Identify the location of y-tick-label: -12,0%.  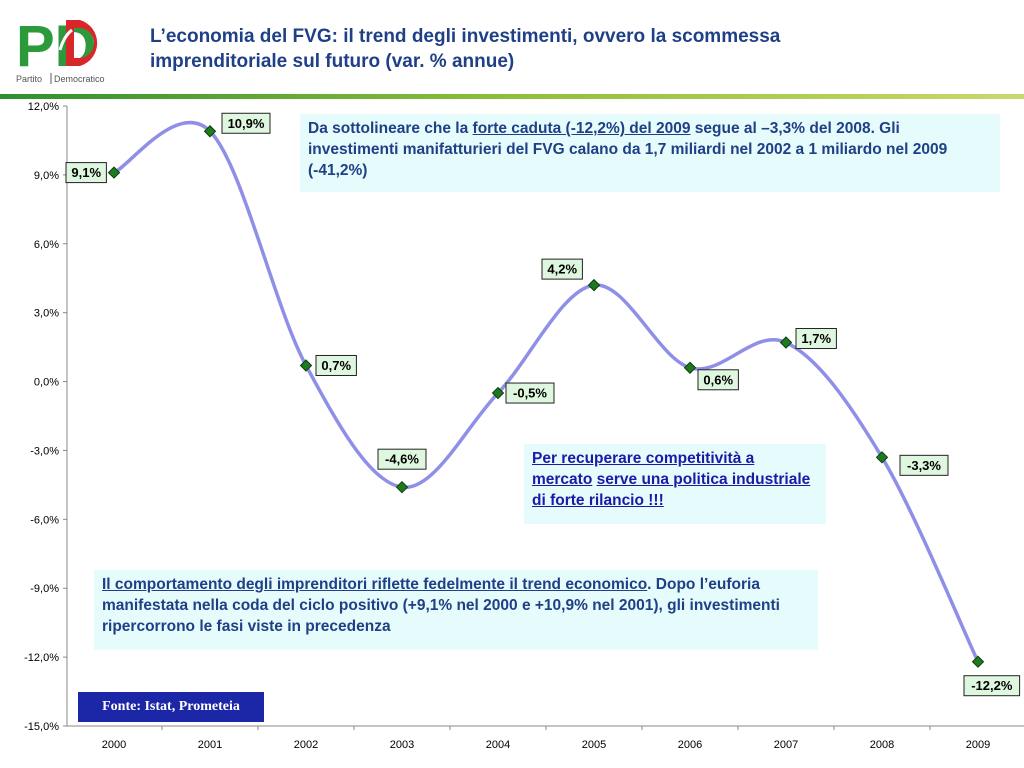
(41, 658).